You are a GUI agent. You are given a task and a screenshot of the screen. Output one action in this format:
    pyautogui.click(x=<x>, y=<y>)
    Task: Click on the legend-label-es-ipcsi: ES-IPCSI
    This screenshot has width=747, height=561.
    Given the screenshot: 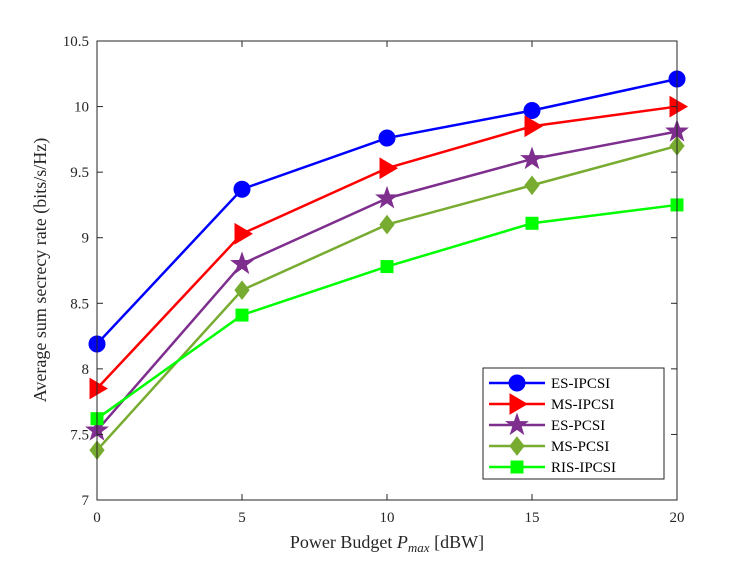 What is the action you would take?
    pyautogui.click(x=580, y=384)
    